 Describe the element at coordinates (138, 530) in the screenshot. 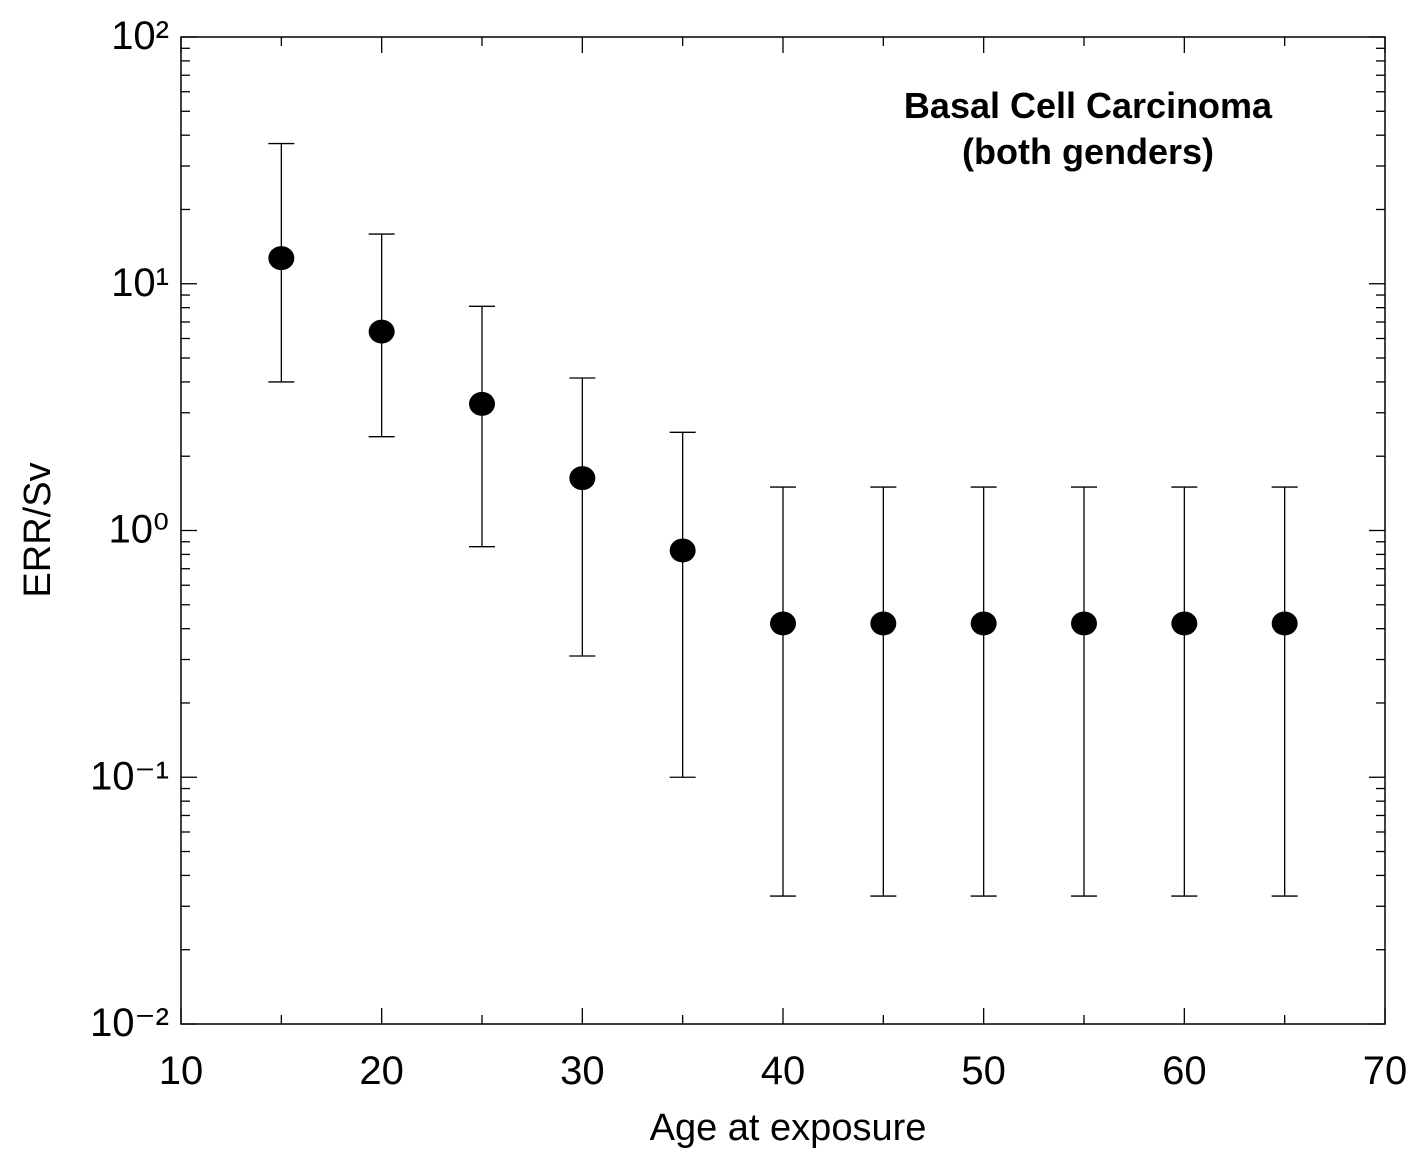

I see `y-tick-label: 10⁰` at that location.